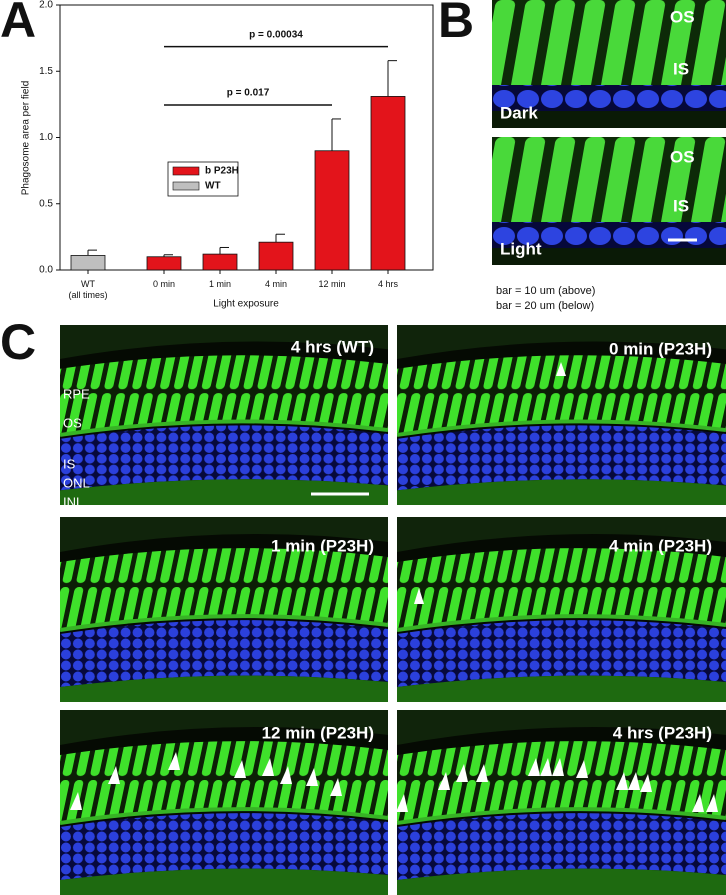  Describe the element at coordinates (76, 393) in the screenshot. I see `layer-label: RPE` at that location.